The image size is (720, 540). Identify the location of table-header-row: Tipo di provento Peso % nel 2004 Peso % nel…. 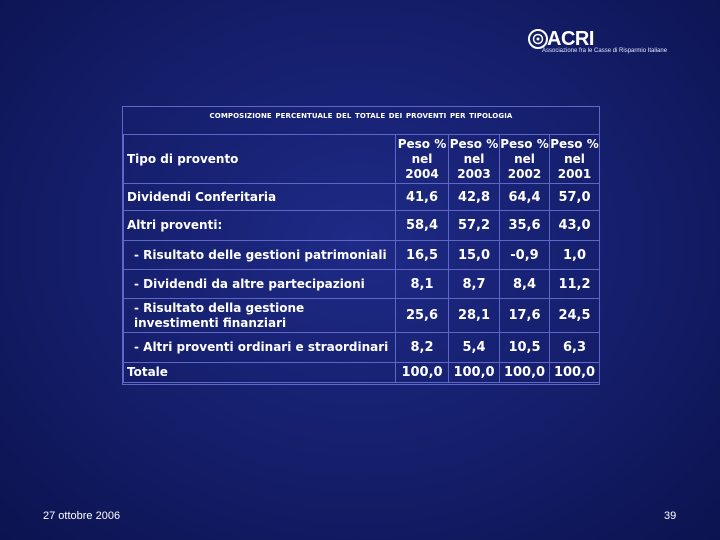
(361, 159).